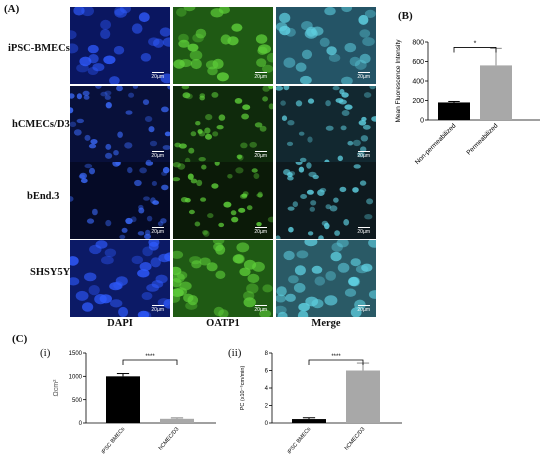 This screenshot has height=466, width=550. Describe the element at coordinates (326, 124) in the screenshot. I see `micrograph-merge-2: 20µm` at that location.